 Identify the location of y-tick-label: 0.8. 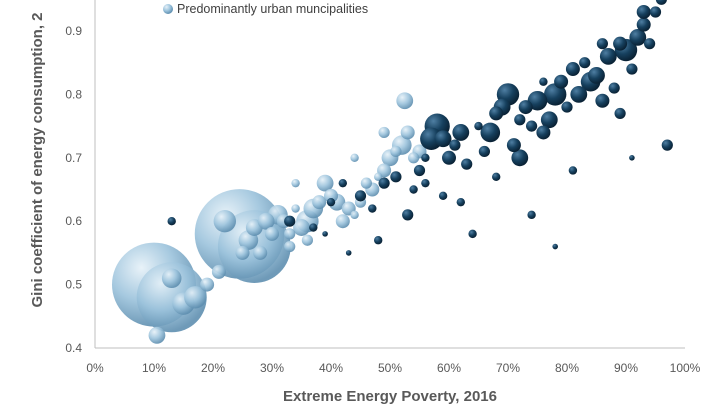
(73, 94).